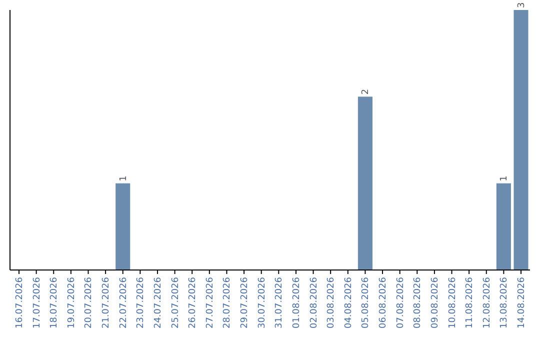 The image size is (540, 340). What do you see at coordinates (522, 302) in the screenshot?
I see `x-tick-label: 14.08.2026` at bounding box center [522, 302].